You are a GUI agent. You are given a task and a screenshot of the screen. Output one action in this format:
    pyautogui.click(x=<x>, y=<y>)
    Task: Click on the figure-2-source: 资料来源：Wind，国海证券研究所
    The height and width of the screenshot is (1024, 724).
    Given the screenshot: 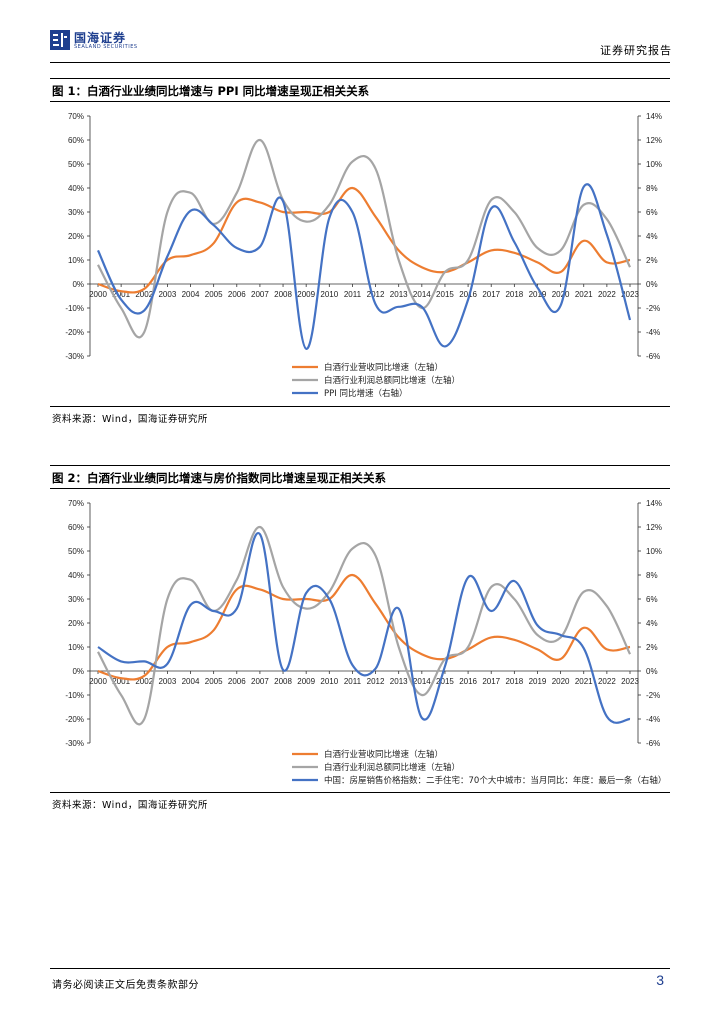 What is the action you would take?
    pyautogui.click(x=130, y=805)
    